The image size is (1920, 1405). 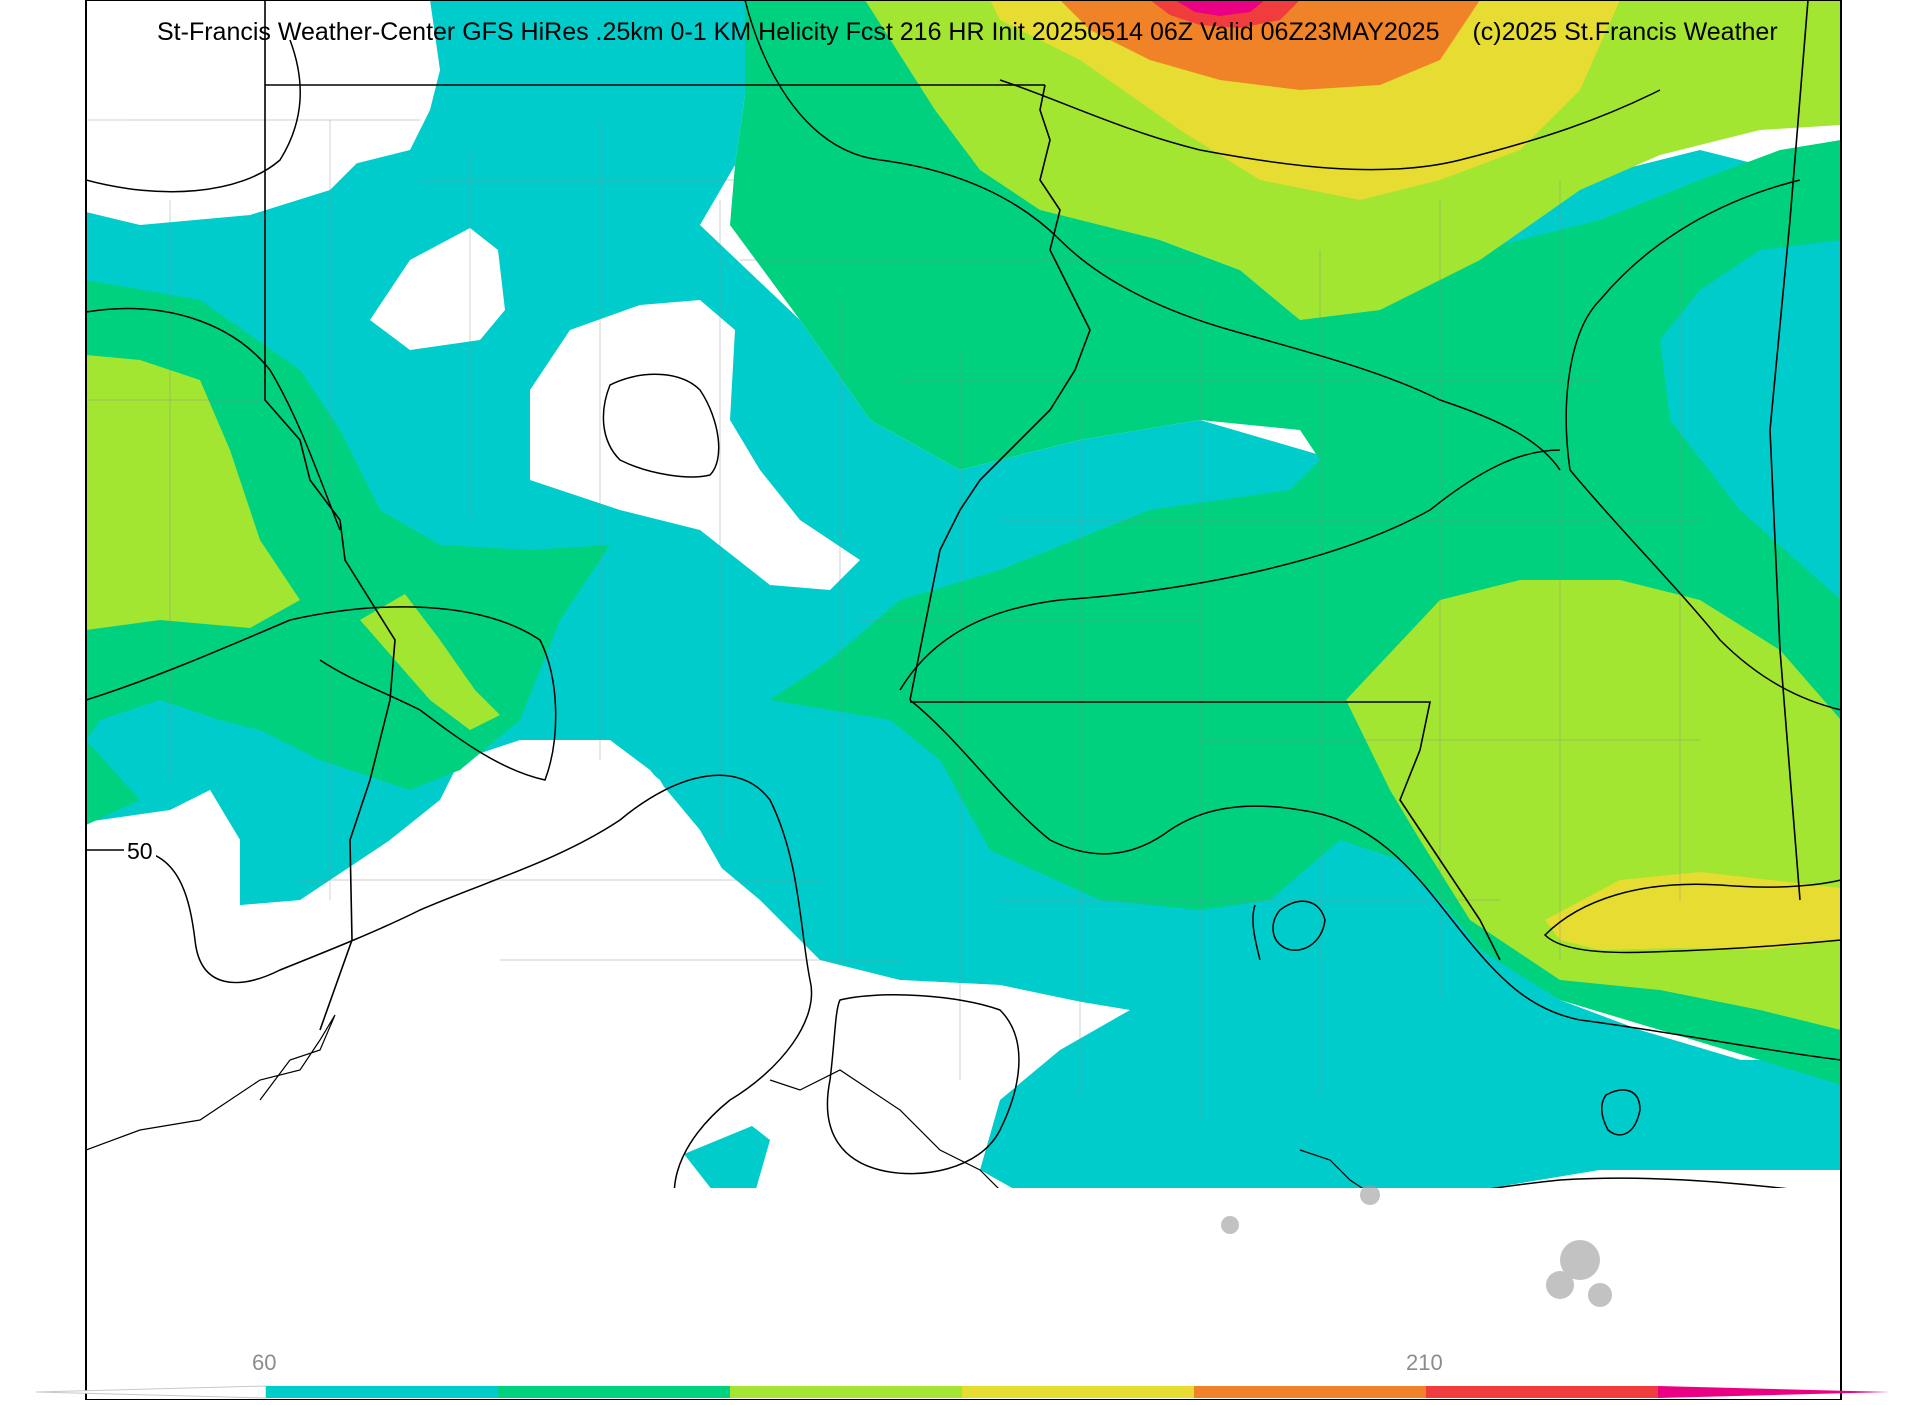 I want to click on cyan-blob-south, so click(x=727, y=1157).